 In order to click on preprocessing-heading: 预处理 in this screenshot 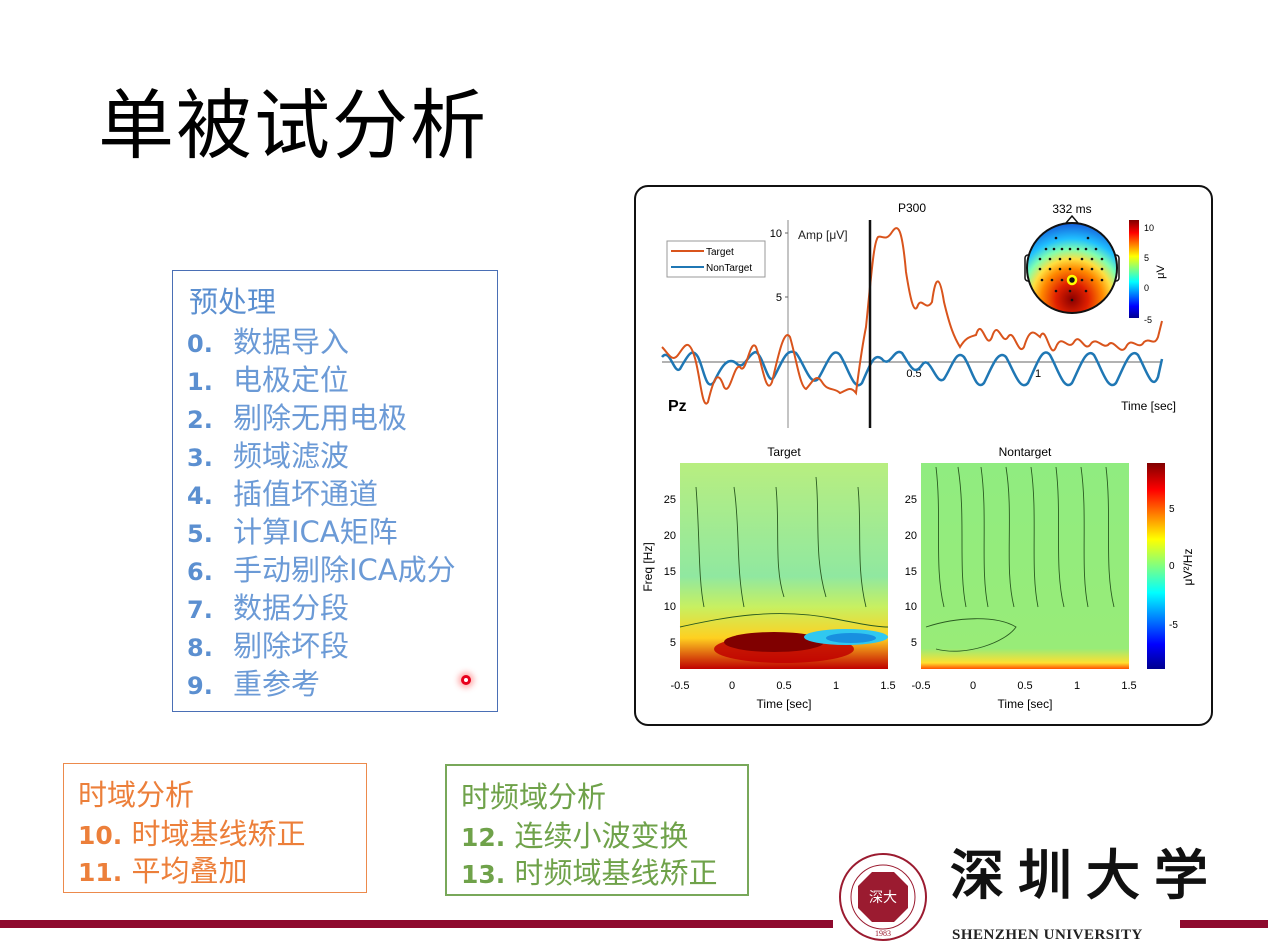, I will do `click(233, 302)`.